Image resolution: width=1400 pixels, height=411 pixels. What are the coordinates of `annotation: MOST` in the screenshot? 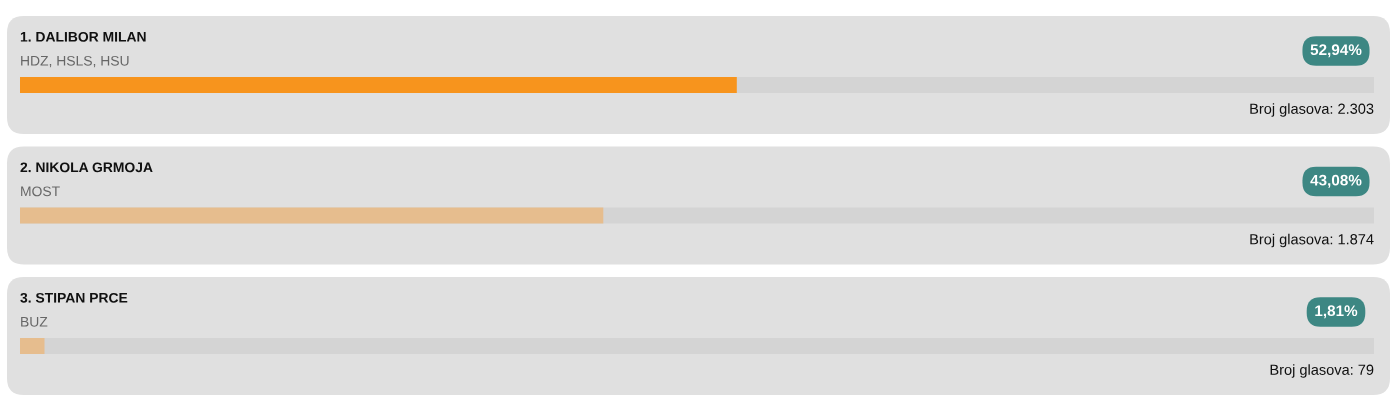 It's located at (40, 191).